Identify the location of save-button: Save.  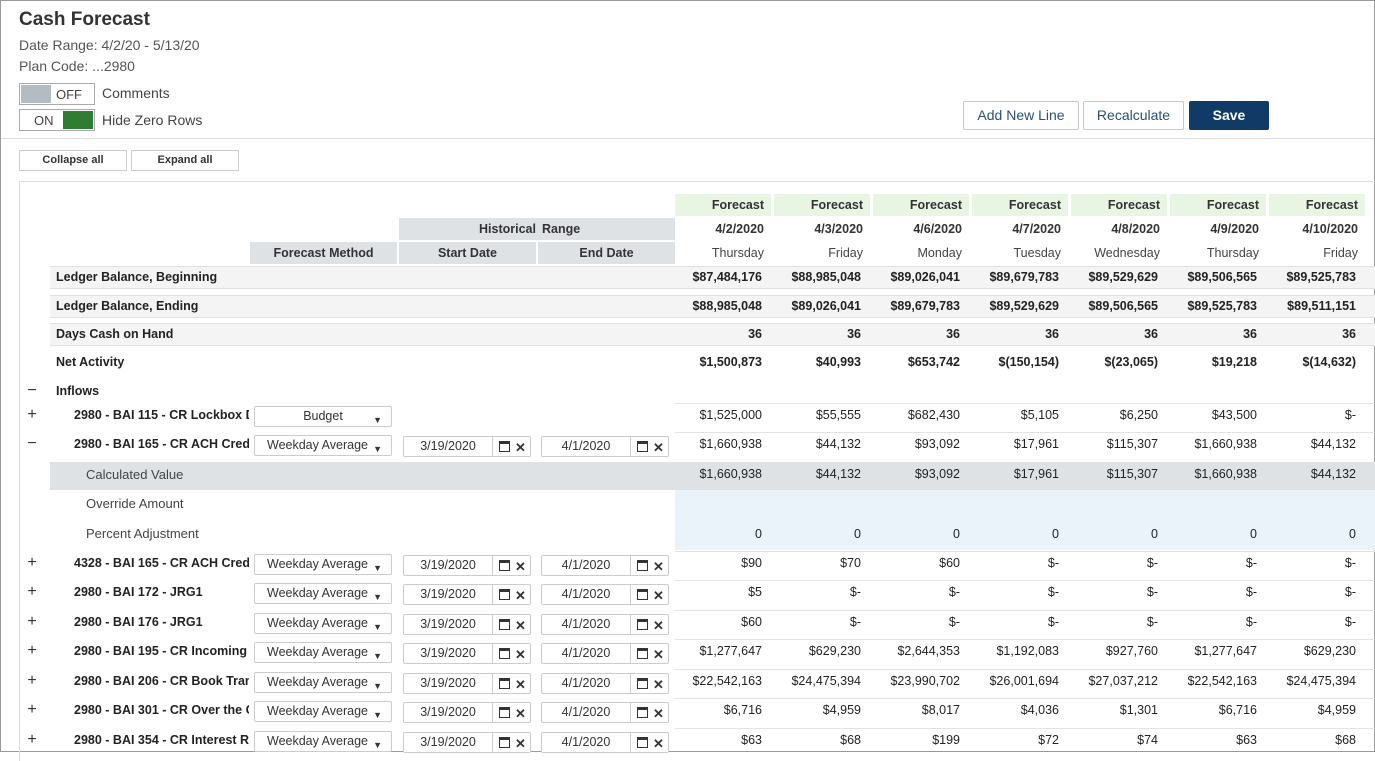
(1229, 115).